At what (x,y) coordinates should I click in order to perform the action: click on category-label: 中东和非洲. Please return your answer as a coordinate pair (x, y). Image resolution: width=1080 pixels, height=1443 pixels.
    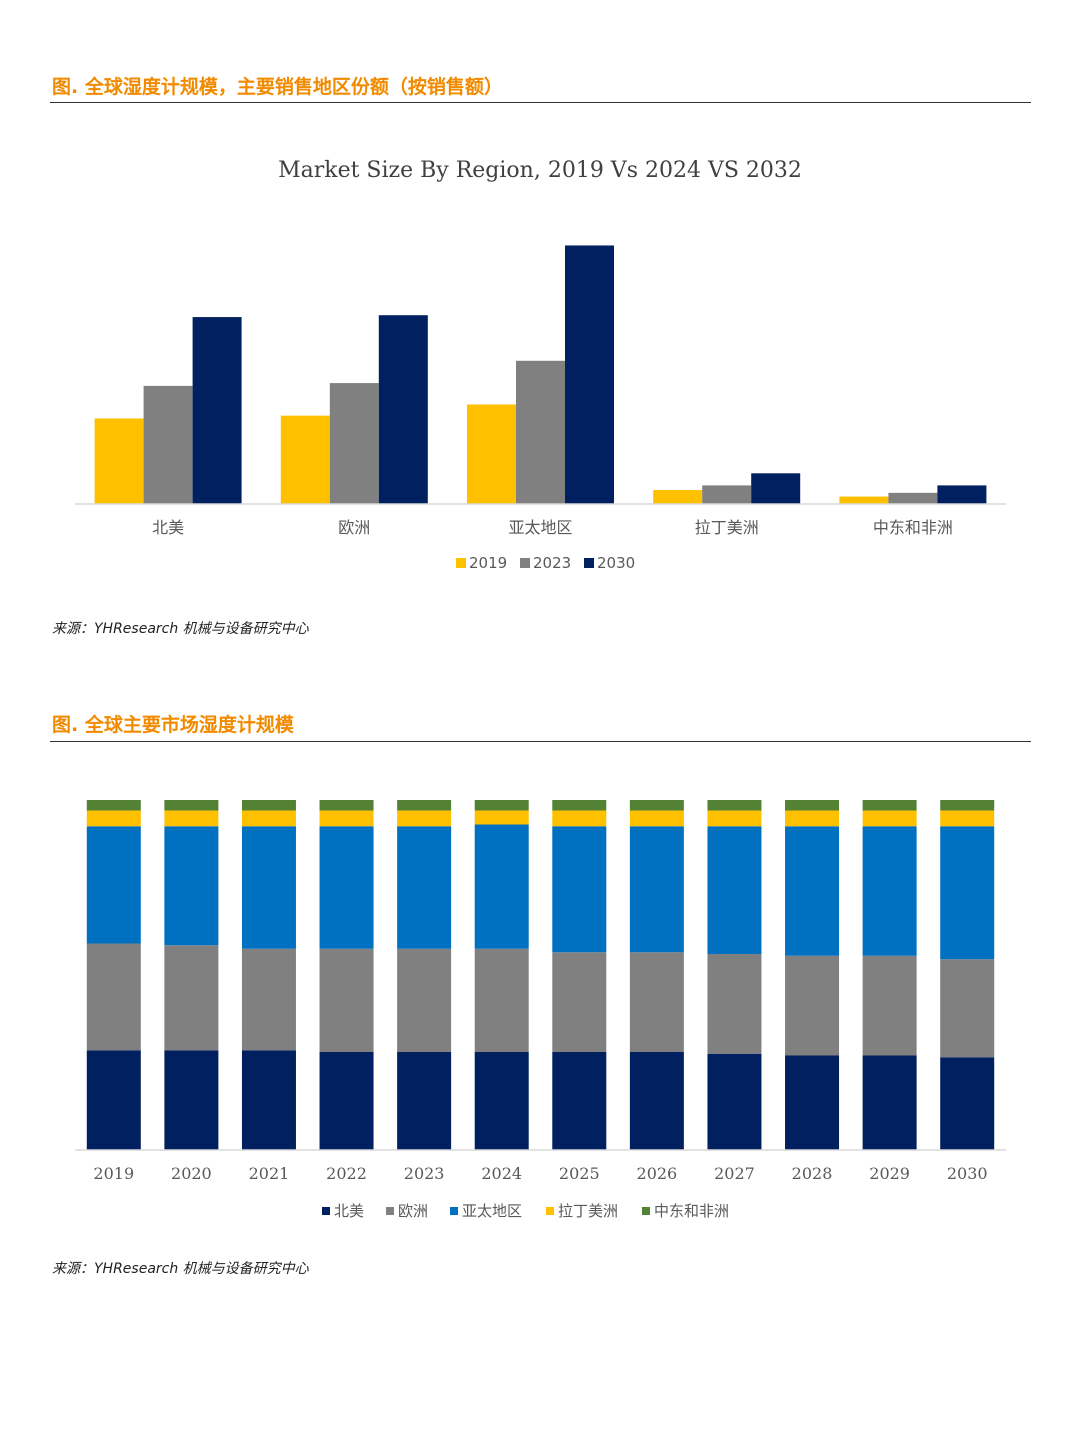
    Looking at the image, I should click on (913, 527).